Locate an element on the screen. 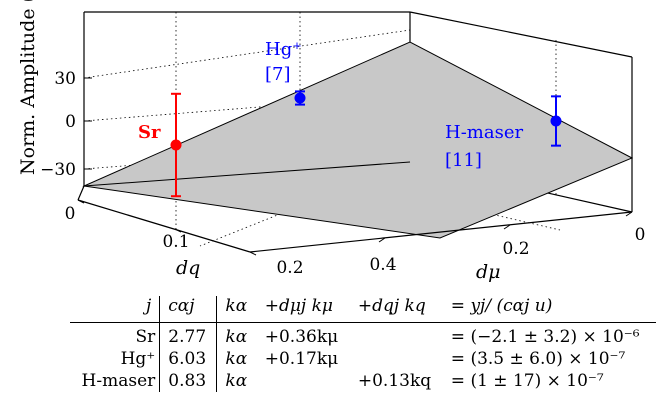 This screenshot has width=663, height=406. row-dmu: +0.36kμ is located at coordinates (301, 337).